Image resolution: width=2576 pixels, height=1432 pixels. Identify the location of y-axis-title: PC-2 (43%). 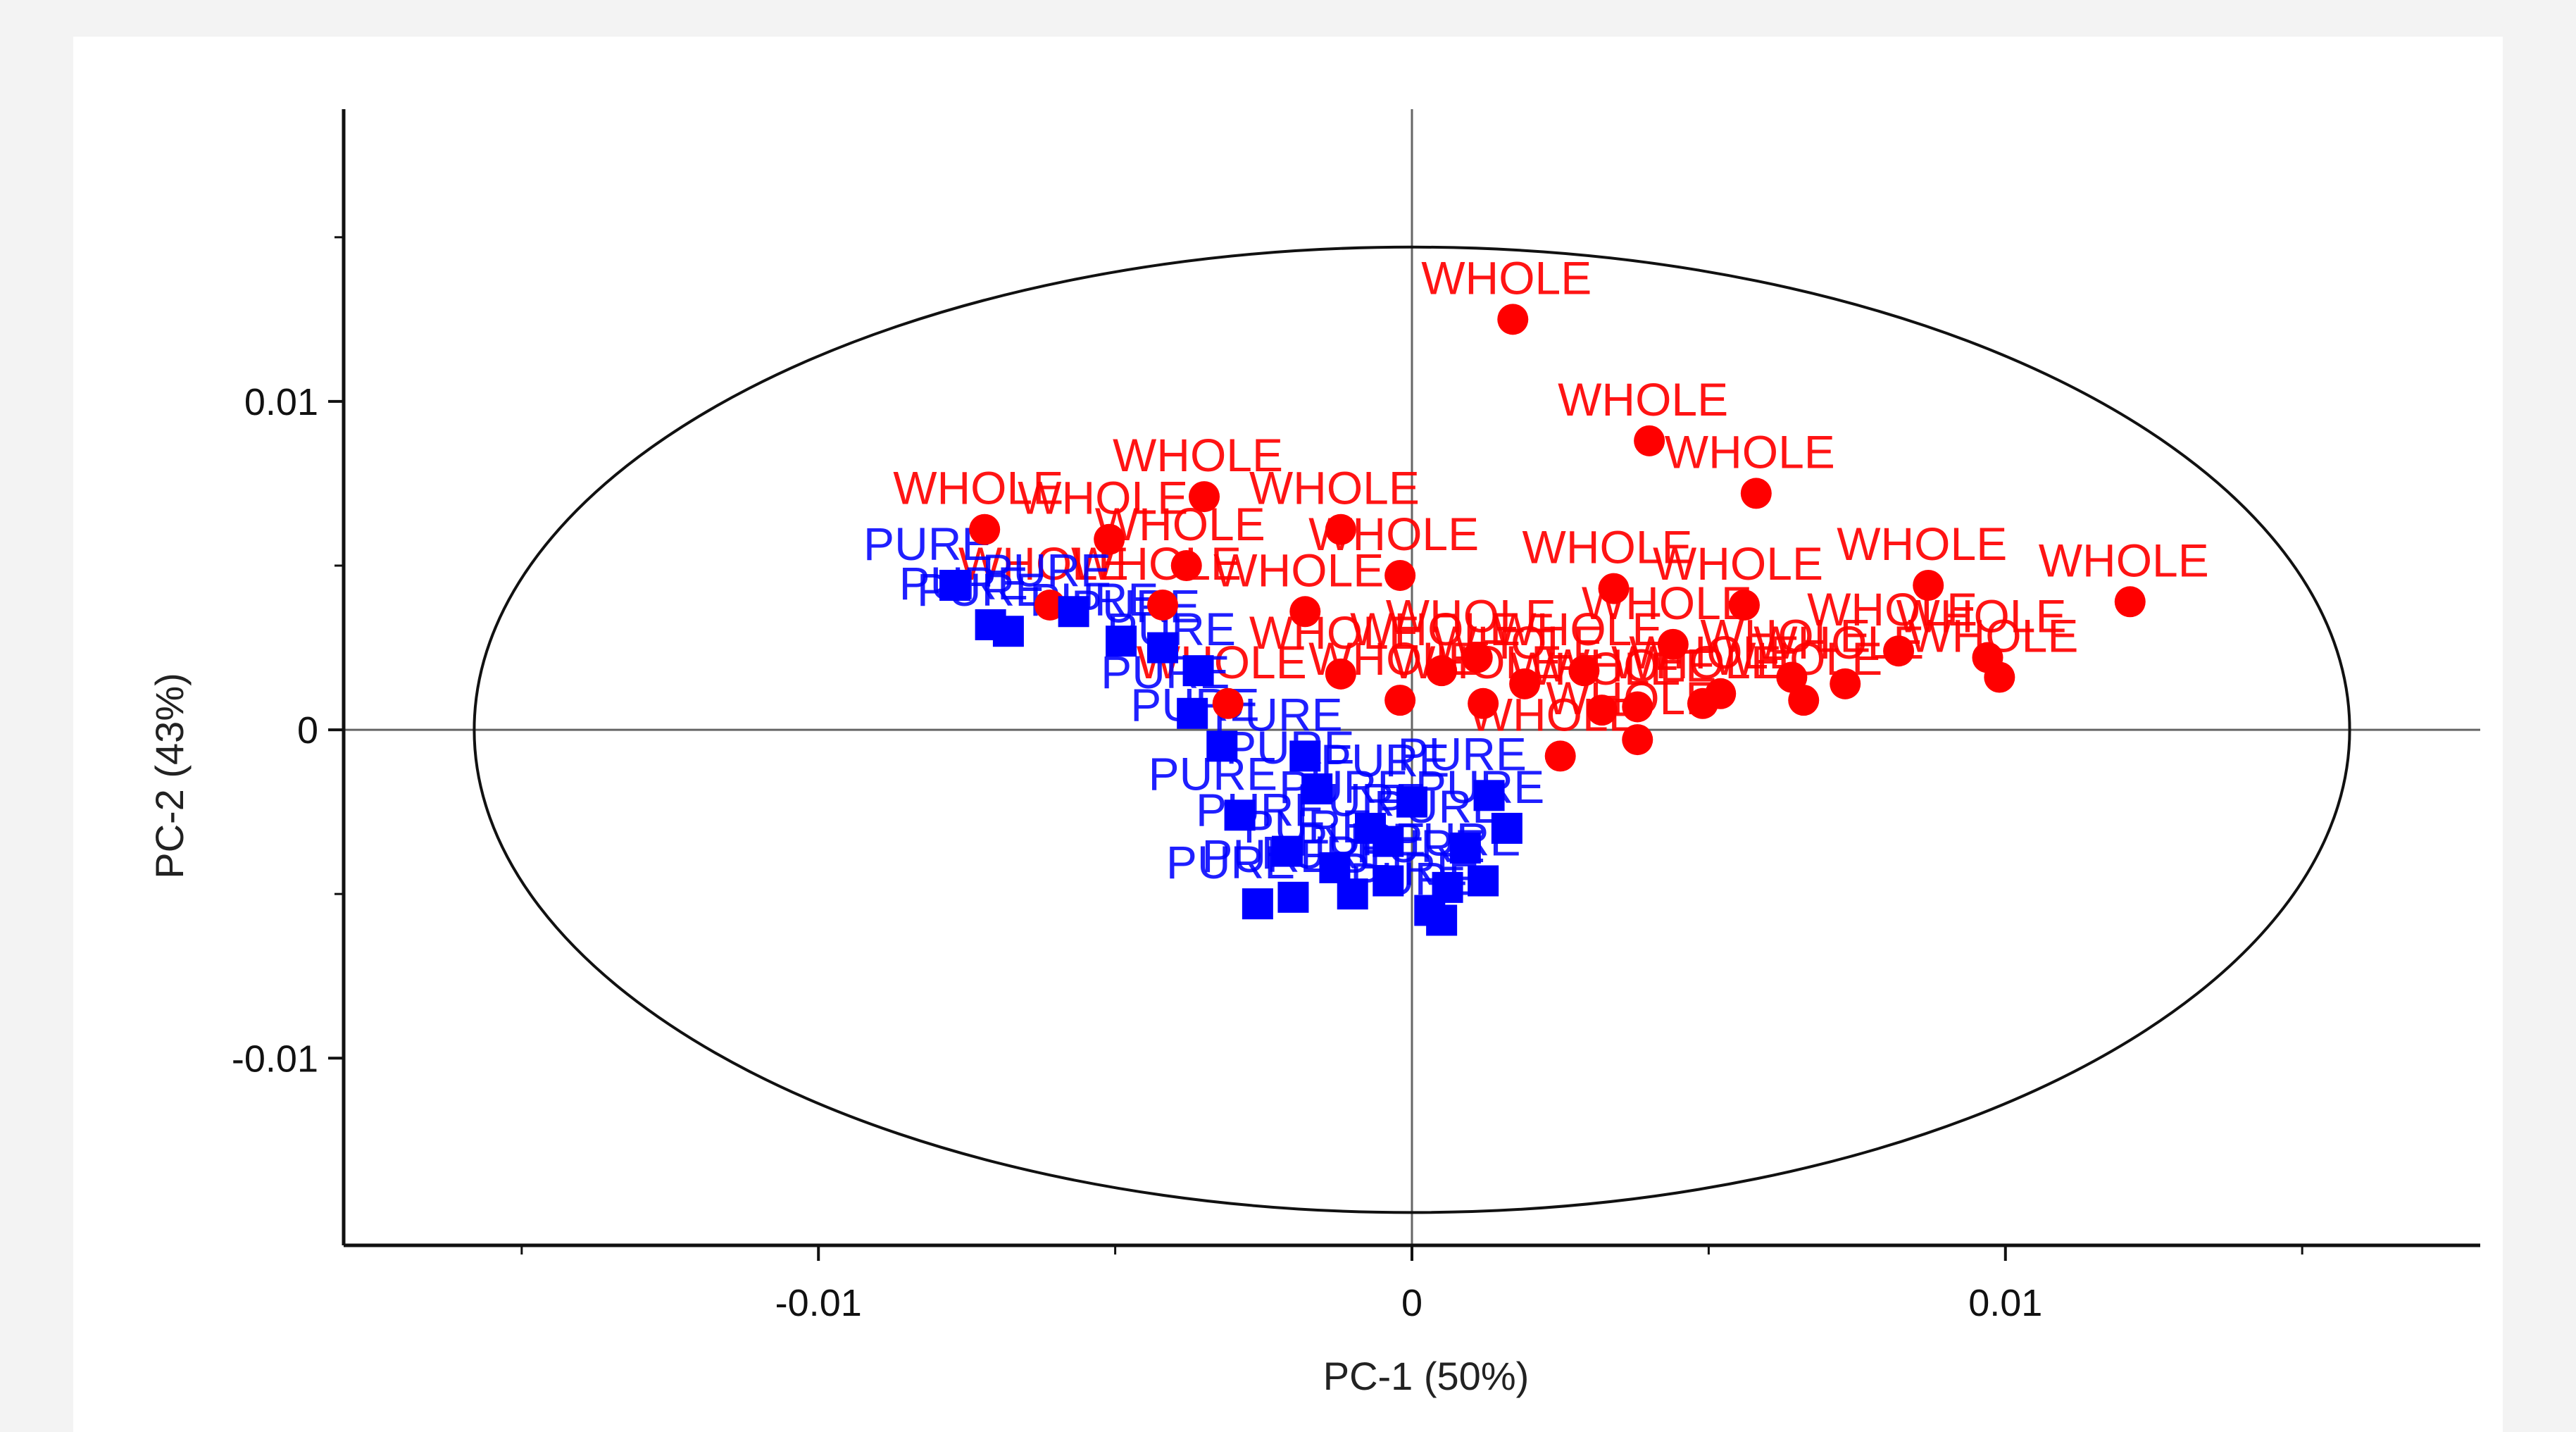
(169, 776).